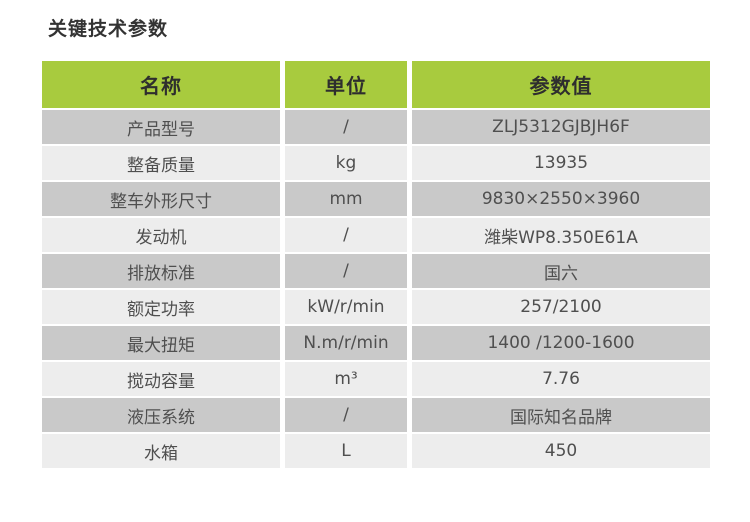 This screenshot has width=750, height=522. What do you see at coordinates (161, 127) in the screenshot?
I see `cell-name: 产品型号` at bounding box center [161, 127].